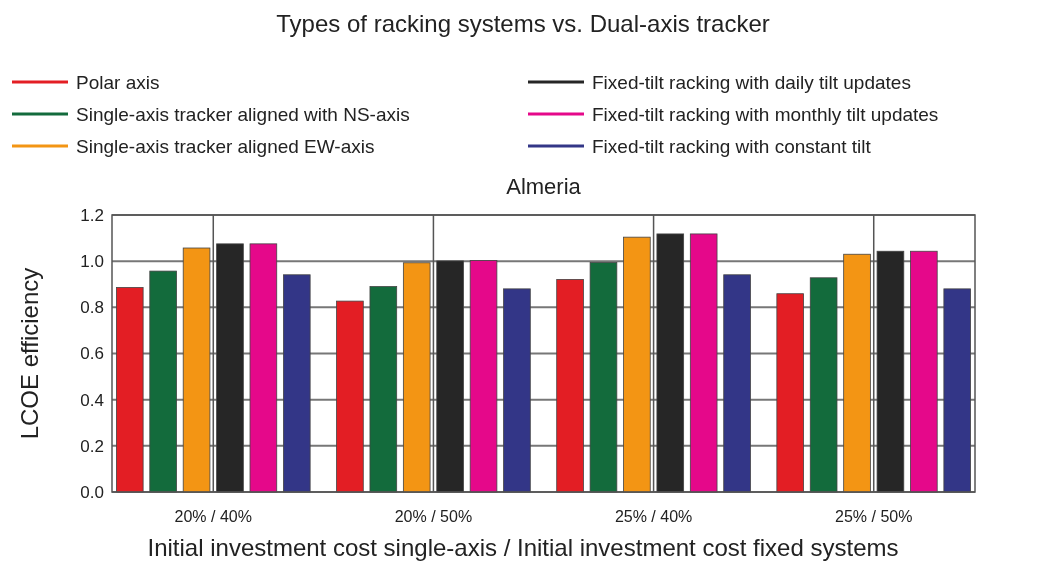  I want to click on legend-label: Fixed-tilt racking with monthly tilt updates, so click(765, 114).